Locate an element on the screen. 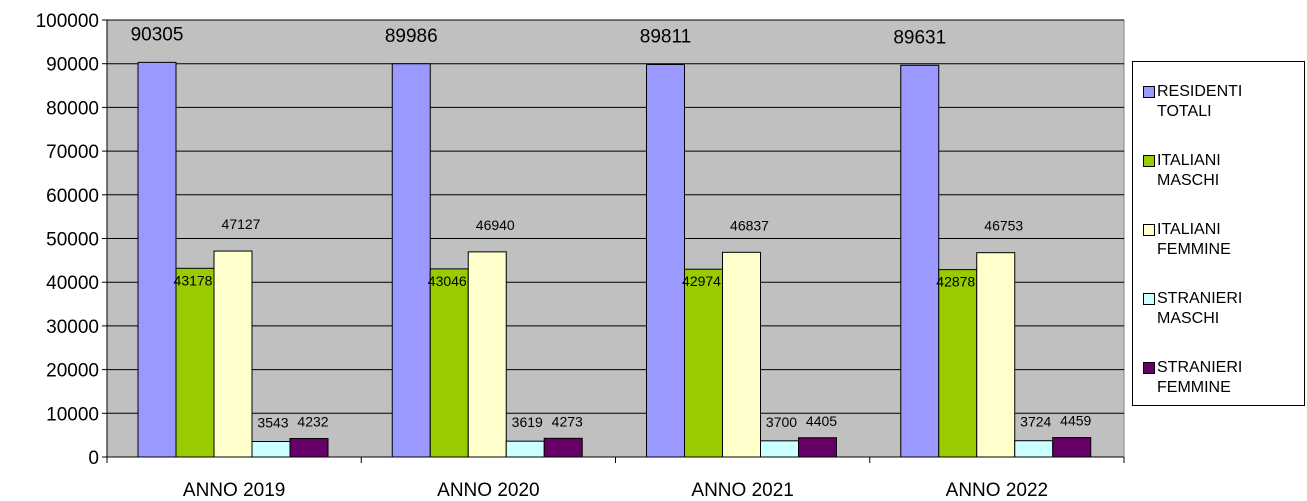 The width and height of the screenshot is (1307, 501). data-label: 42878 is located at coordinates (955, 282).